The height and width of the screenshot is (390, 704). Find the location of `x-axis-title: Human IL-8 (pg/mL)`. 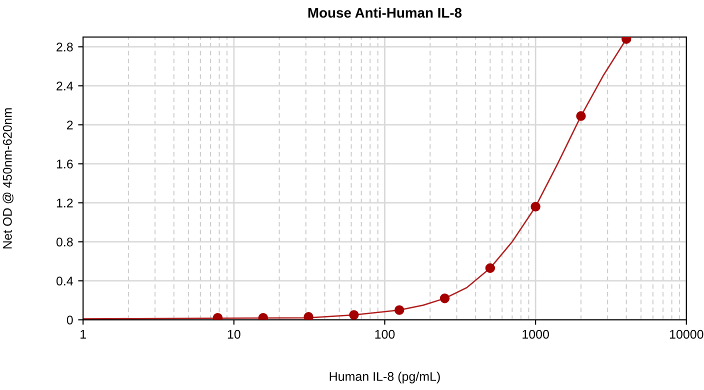

x-axis-title: Human IL-8 (pg/mL) is located at coordinates (385, 378).